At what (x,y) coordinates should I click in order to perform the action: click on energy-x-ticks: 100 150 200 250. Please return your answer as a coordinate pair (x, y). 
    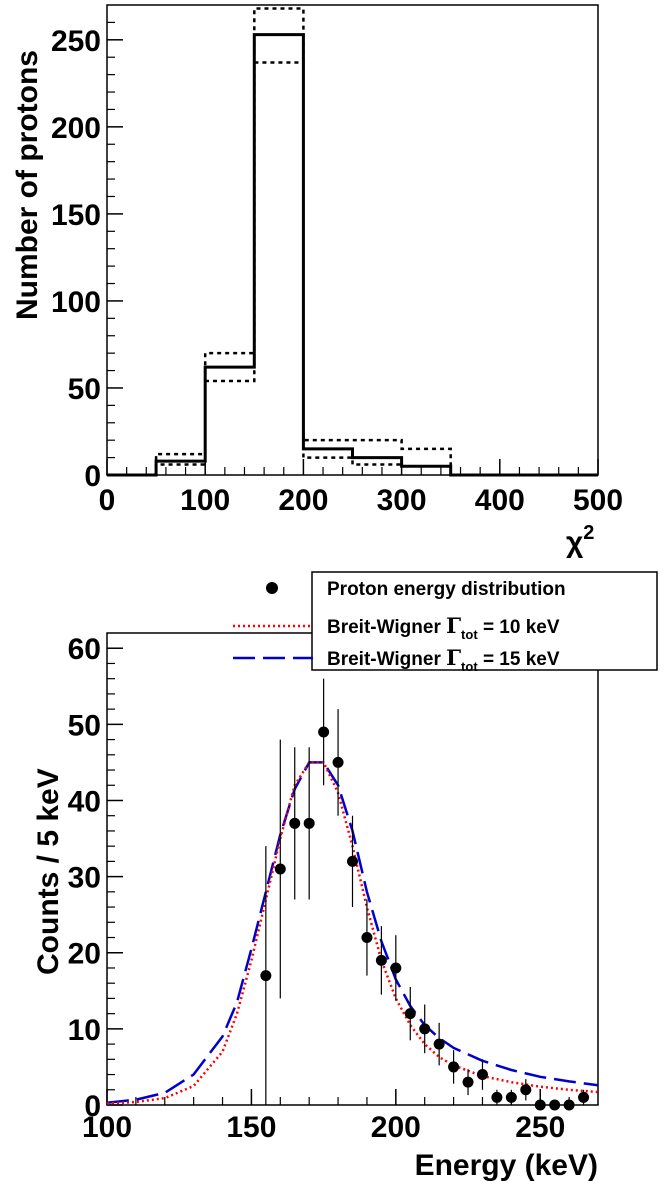
    Looking at the image, I should click on (326, 1116).